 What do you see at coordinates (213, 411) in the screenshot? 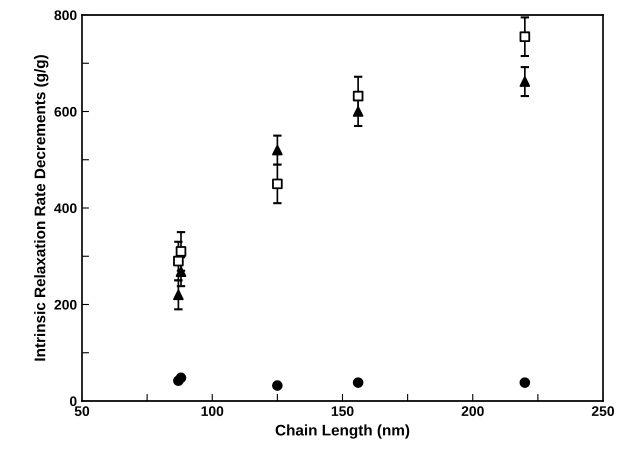
I see `x-tick-label: 100` at bounding box center [213, 411].